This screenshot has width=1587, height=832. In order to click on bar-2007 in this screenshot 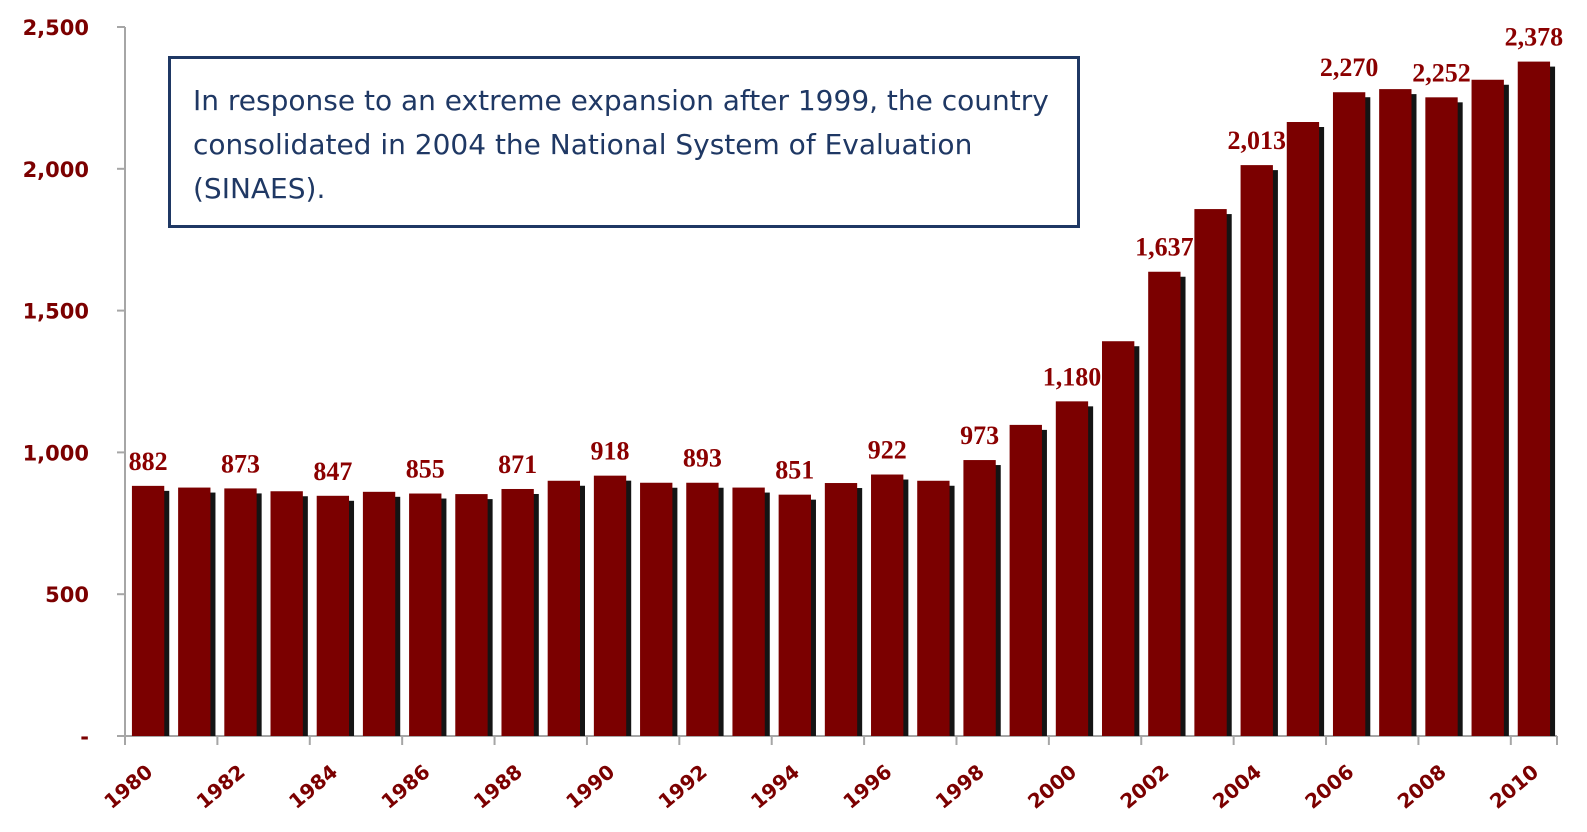, I will do `click(1395, 412)`.